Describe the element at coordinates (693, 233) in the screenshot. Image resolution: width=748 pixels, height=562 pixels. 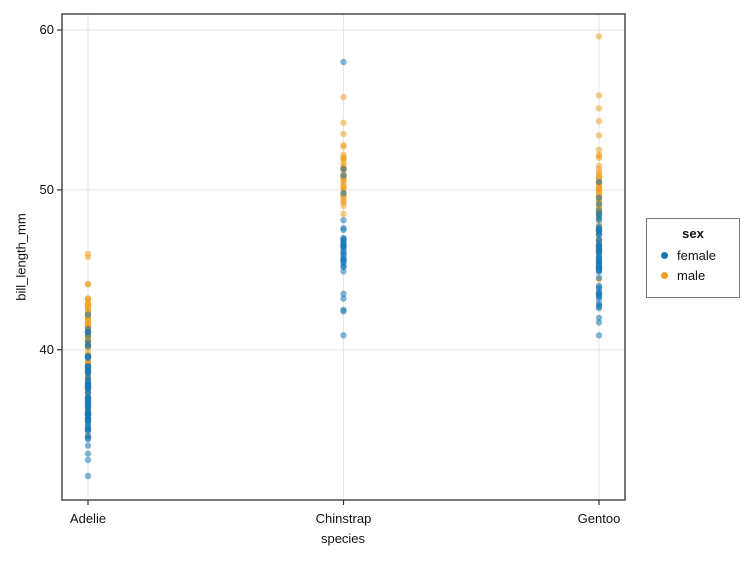
I see `legend-title: sex` at that location.